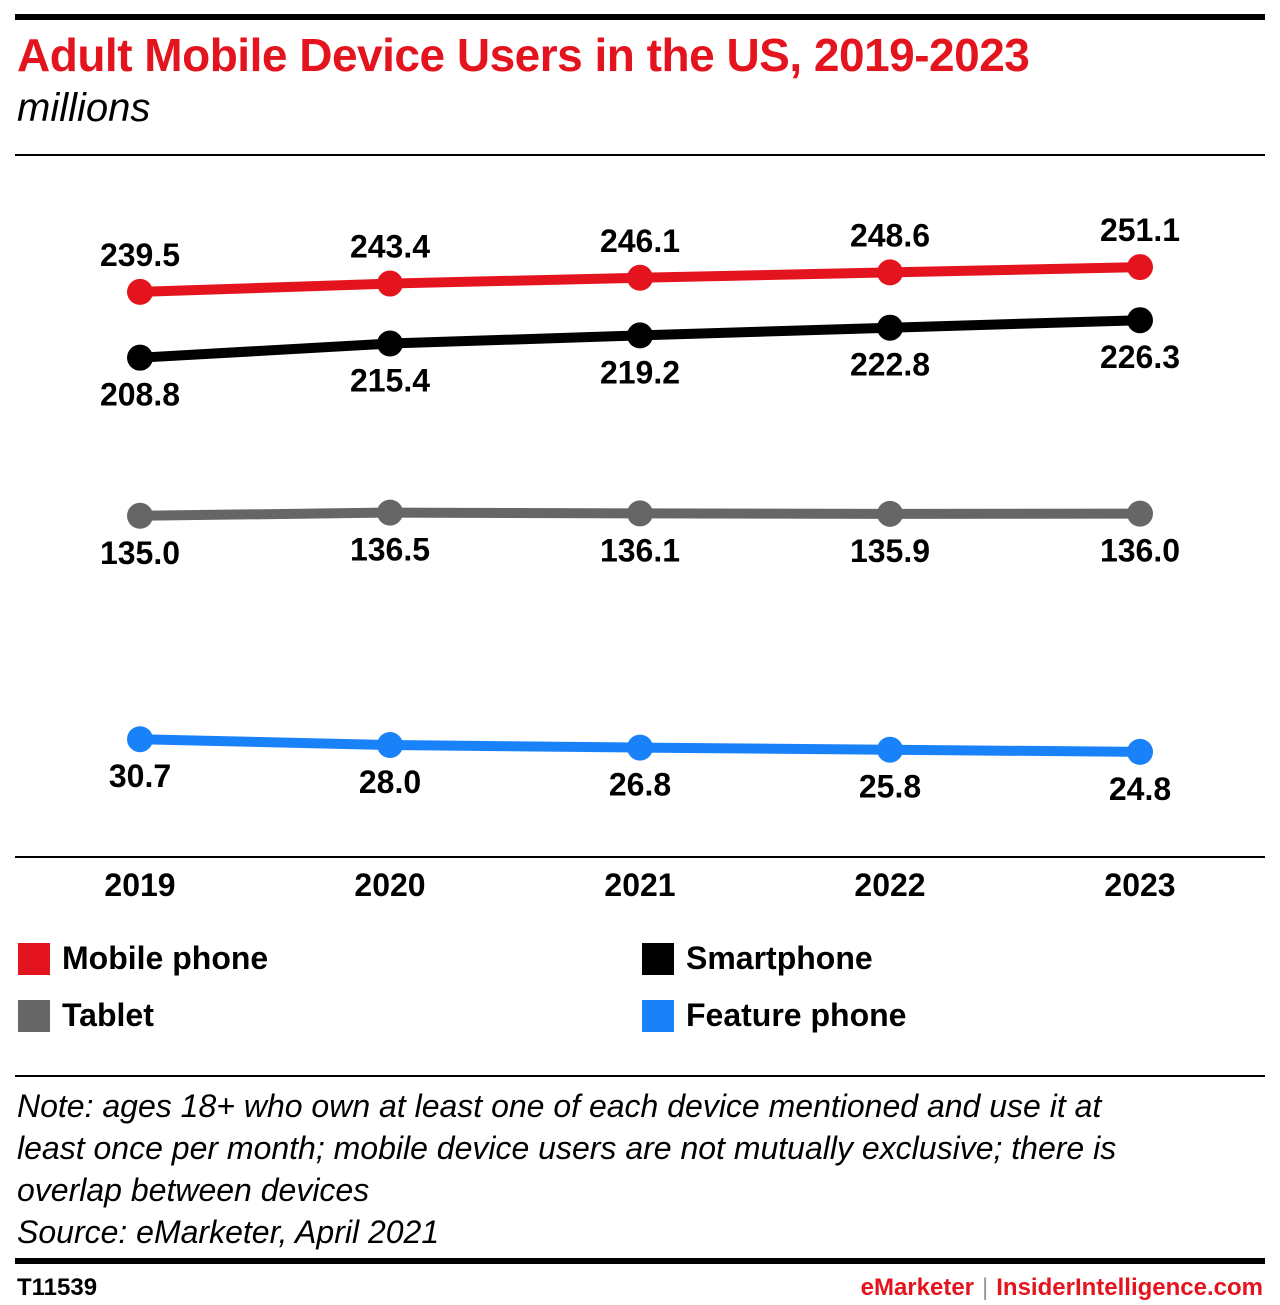 Image resolution: width=1280 pixels, height=1305 pixels. I want to click on data-label-smartphone: 215.4, so click(390, 381).